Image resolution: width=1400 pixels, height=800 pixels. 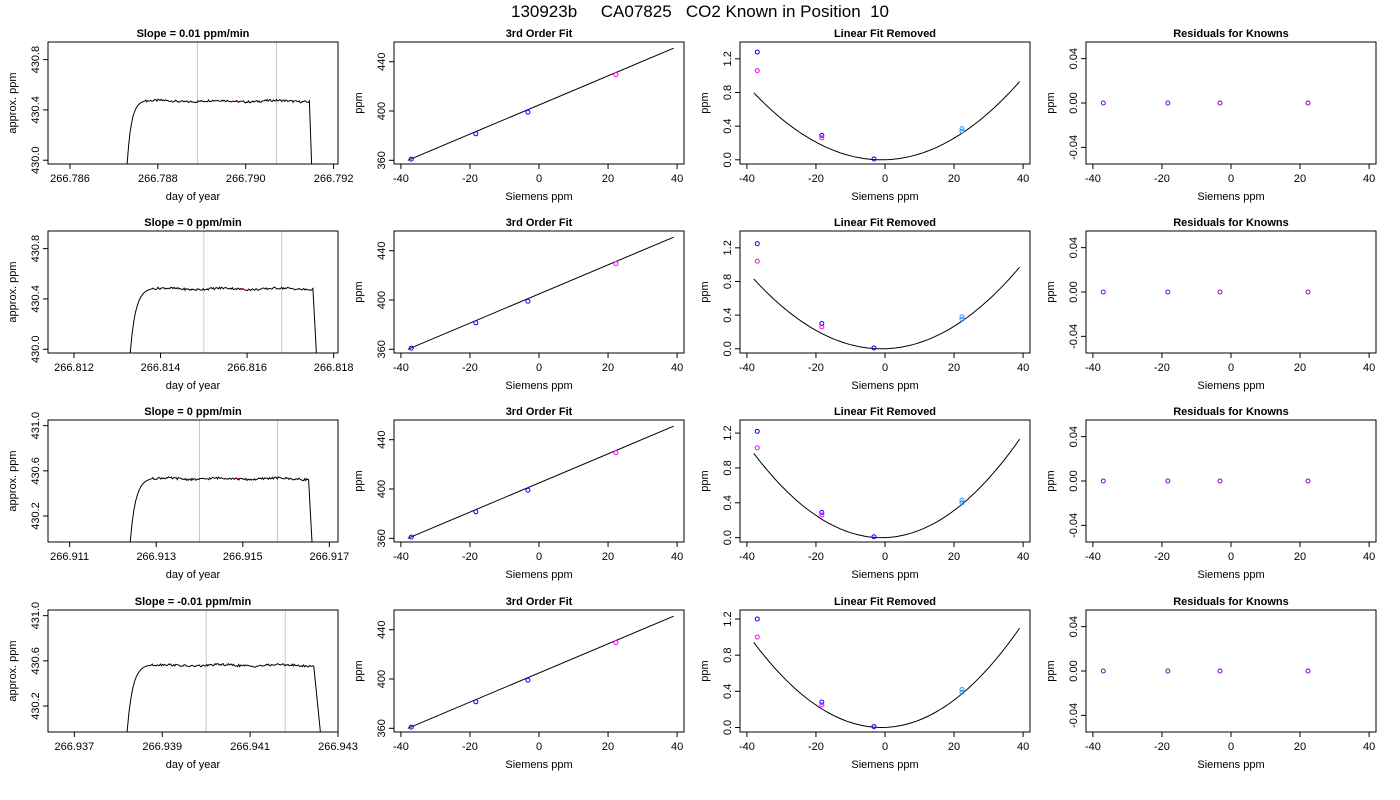 What do you see at coordinates (1074, 336) in the screenshot?
I see `y-tick-label: -0.04` at bounding box center [1074, 336].